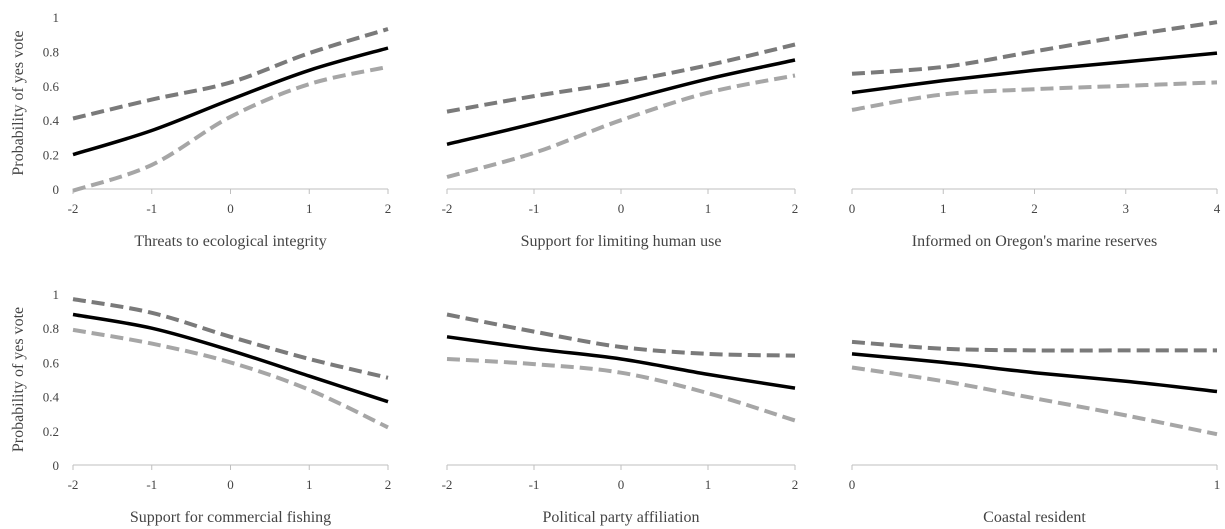  Describe the element at coordinates (621, 241) in the screenshot. I see `x-axis-title: Support for limiting human use` at that location.